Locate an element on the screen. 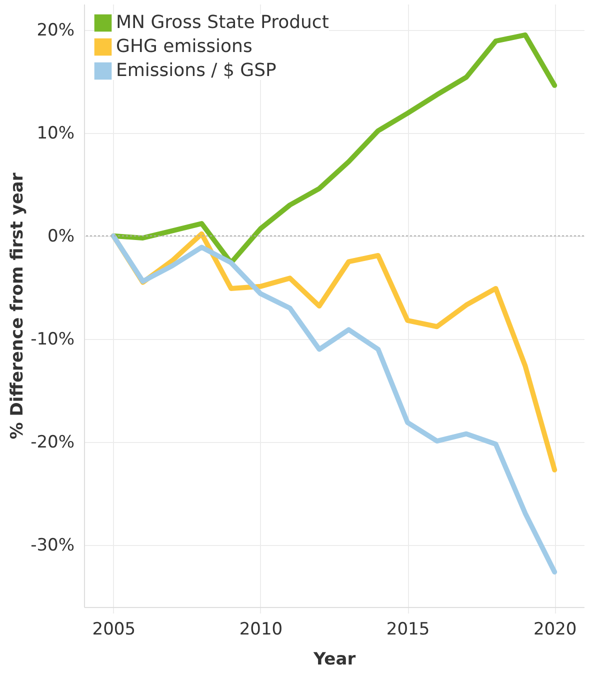 The height and width of the screenshot is (675, 589). y-tick-label: 10% is located at coordinates (55, 133).